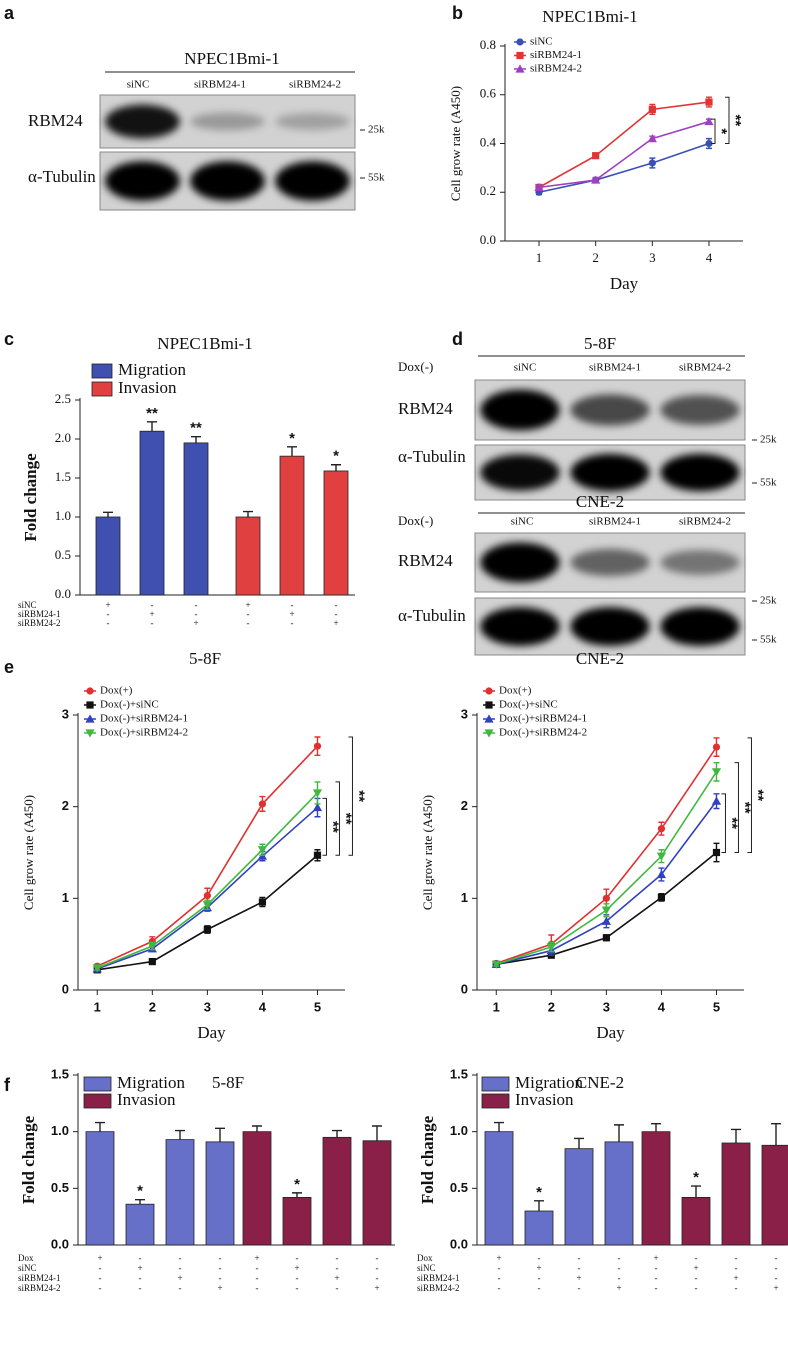 This screenshot has width=788, height=1370. I want to click on blot-title: NPEC1Bmi-1, so click(231, 58).